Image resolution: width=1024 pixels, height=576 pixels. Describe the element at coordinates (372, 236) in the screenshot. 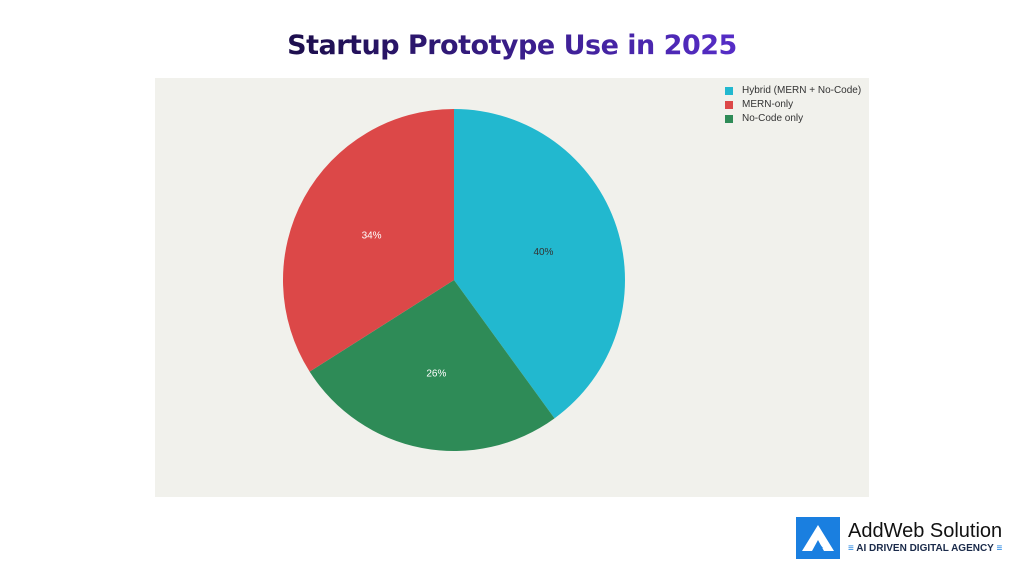

I see `slice-label-1: 34%` at that location.